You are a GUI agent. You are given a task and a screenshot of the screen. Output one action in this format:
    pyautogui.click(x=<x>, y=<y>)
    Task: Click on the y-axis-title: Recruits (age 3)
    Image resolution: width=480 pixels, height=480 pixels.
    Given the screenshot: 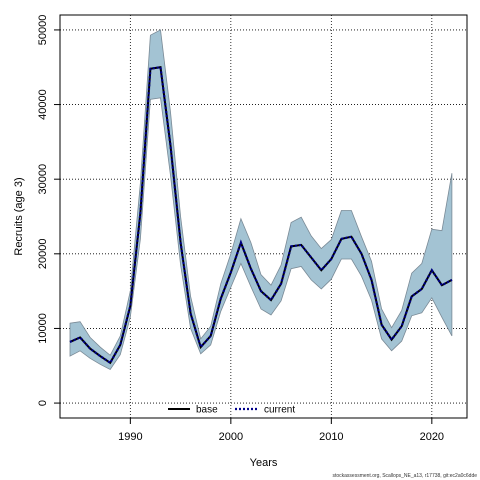 What is the action you would take?
    pyautogui.click(x=19, y=216)
    